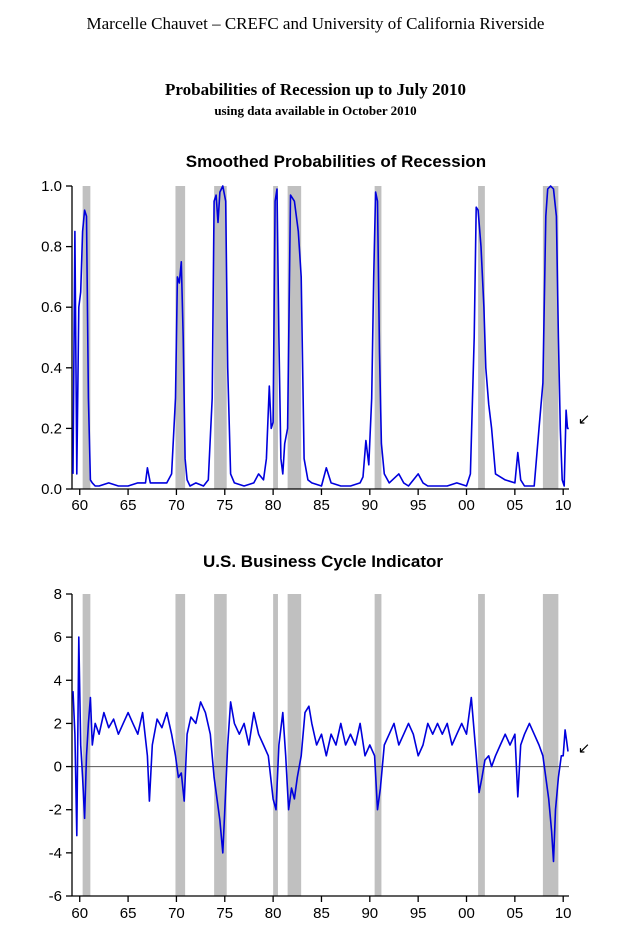  What do you see at coordinates (58, 680) in the screenshot?
I see `y-tick-label: 4` at bounding box center [58, 680].